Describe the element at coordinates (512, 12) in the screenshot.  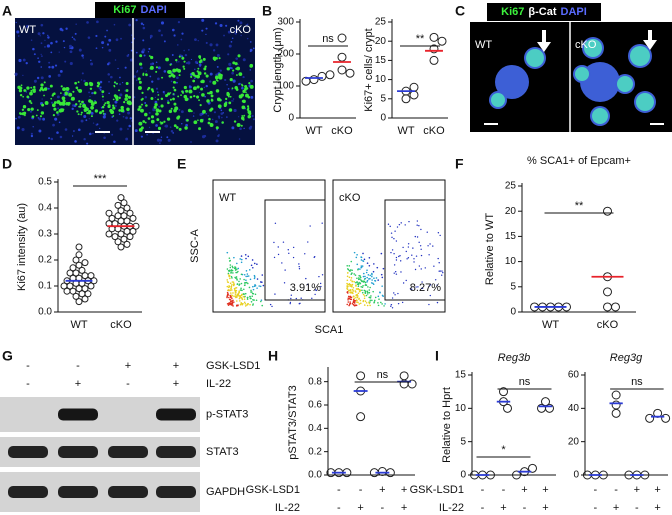
I see `stain-name: Ki67` at that location.